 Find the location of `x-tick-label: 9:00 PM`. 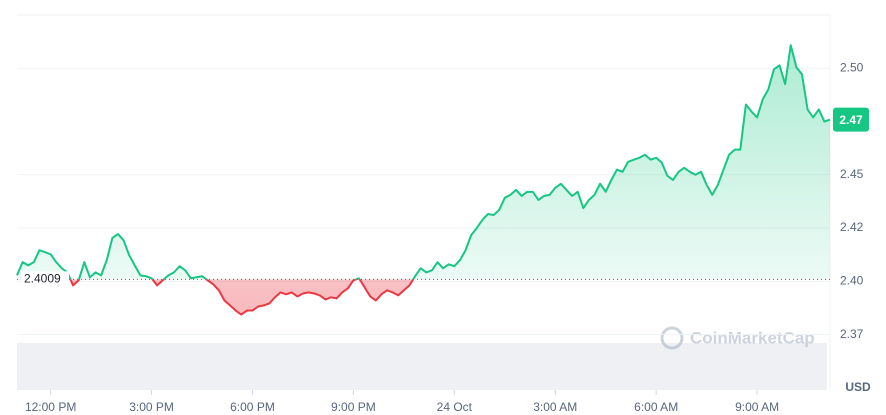

x-tick-label: 9:00 PM is located at coordinates (353, 407).